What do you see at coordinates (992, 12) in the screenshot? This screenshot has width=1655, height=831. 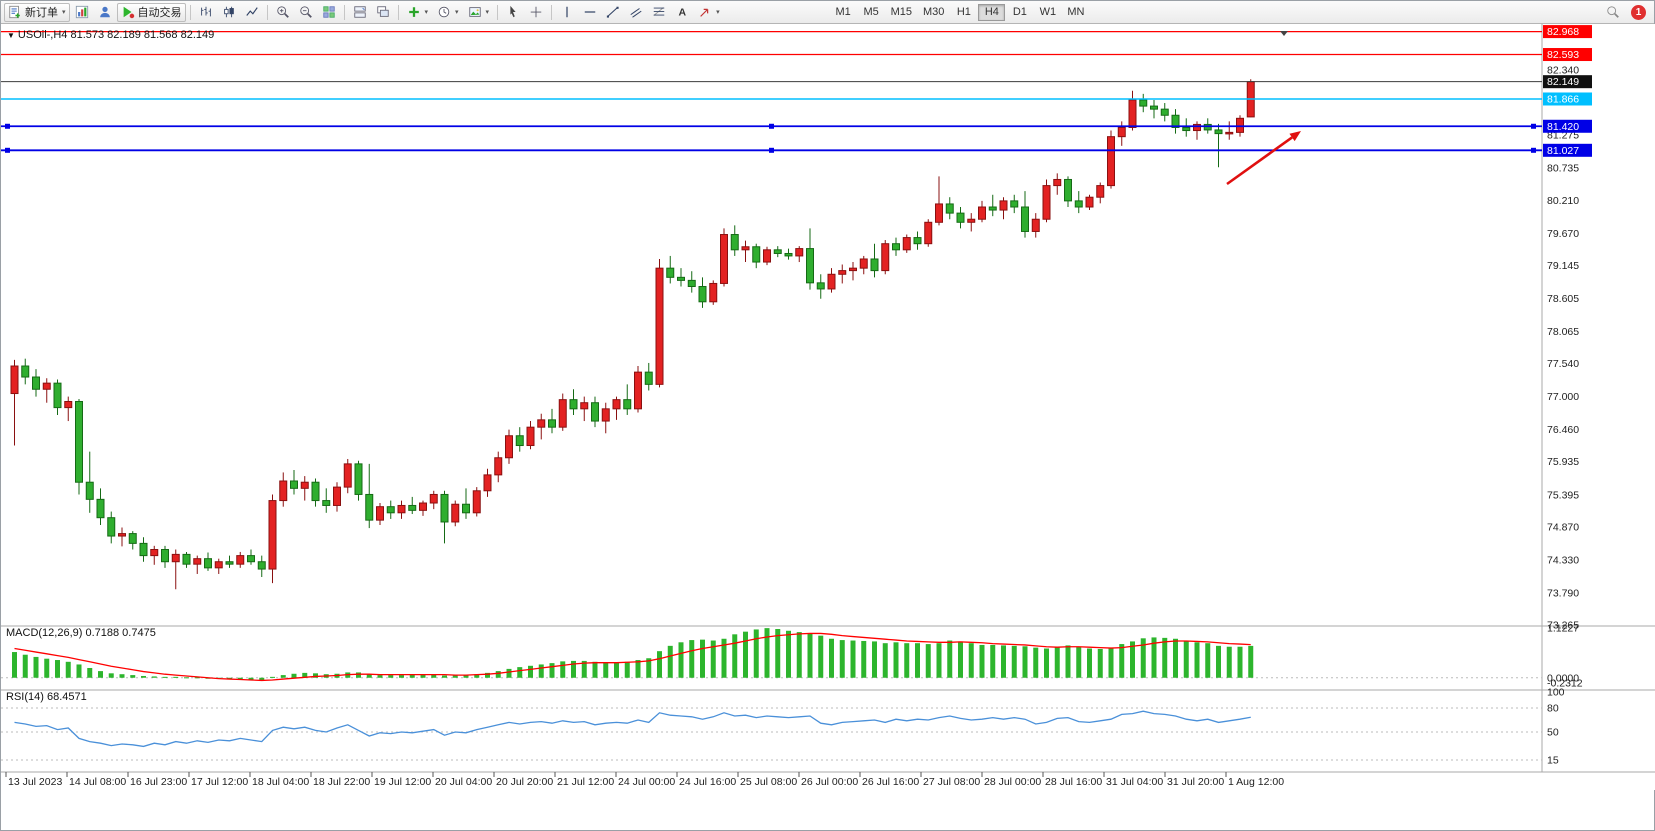 I see `timeframe-H4: H4` at bounding box center [992, 12].